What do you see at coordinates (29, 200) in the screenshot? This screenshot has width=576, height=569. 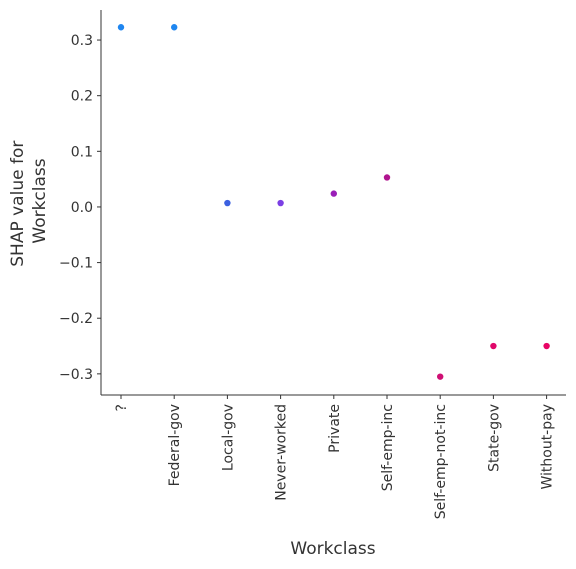 I see `y-axis-title: SHAP value for Workclass` at bounding box center [29, 200].